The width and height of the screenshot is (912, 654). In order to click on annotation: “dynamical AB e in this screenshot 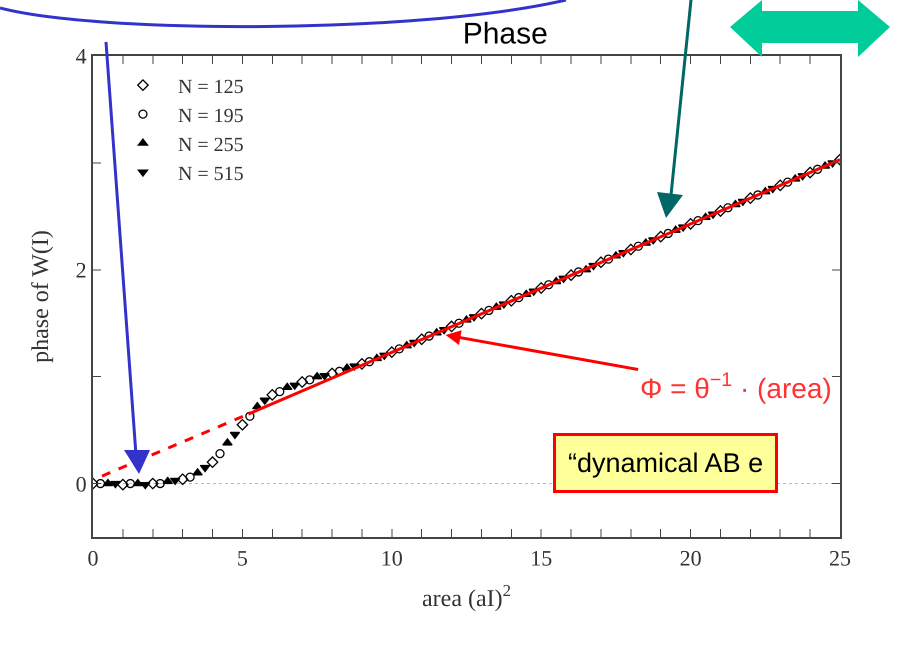, I will do `click(666, 463)`.